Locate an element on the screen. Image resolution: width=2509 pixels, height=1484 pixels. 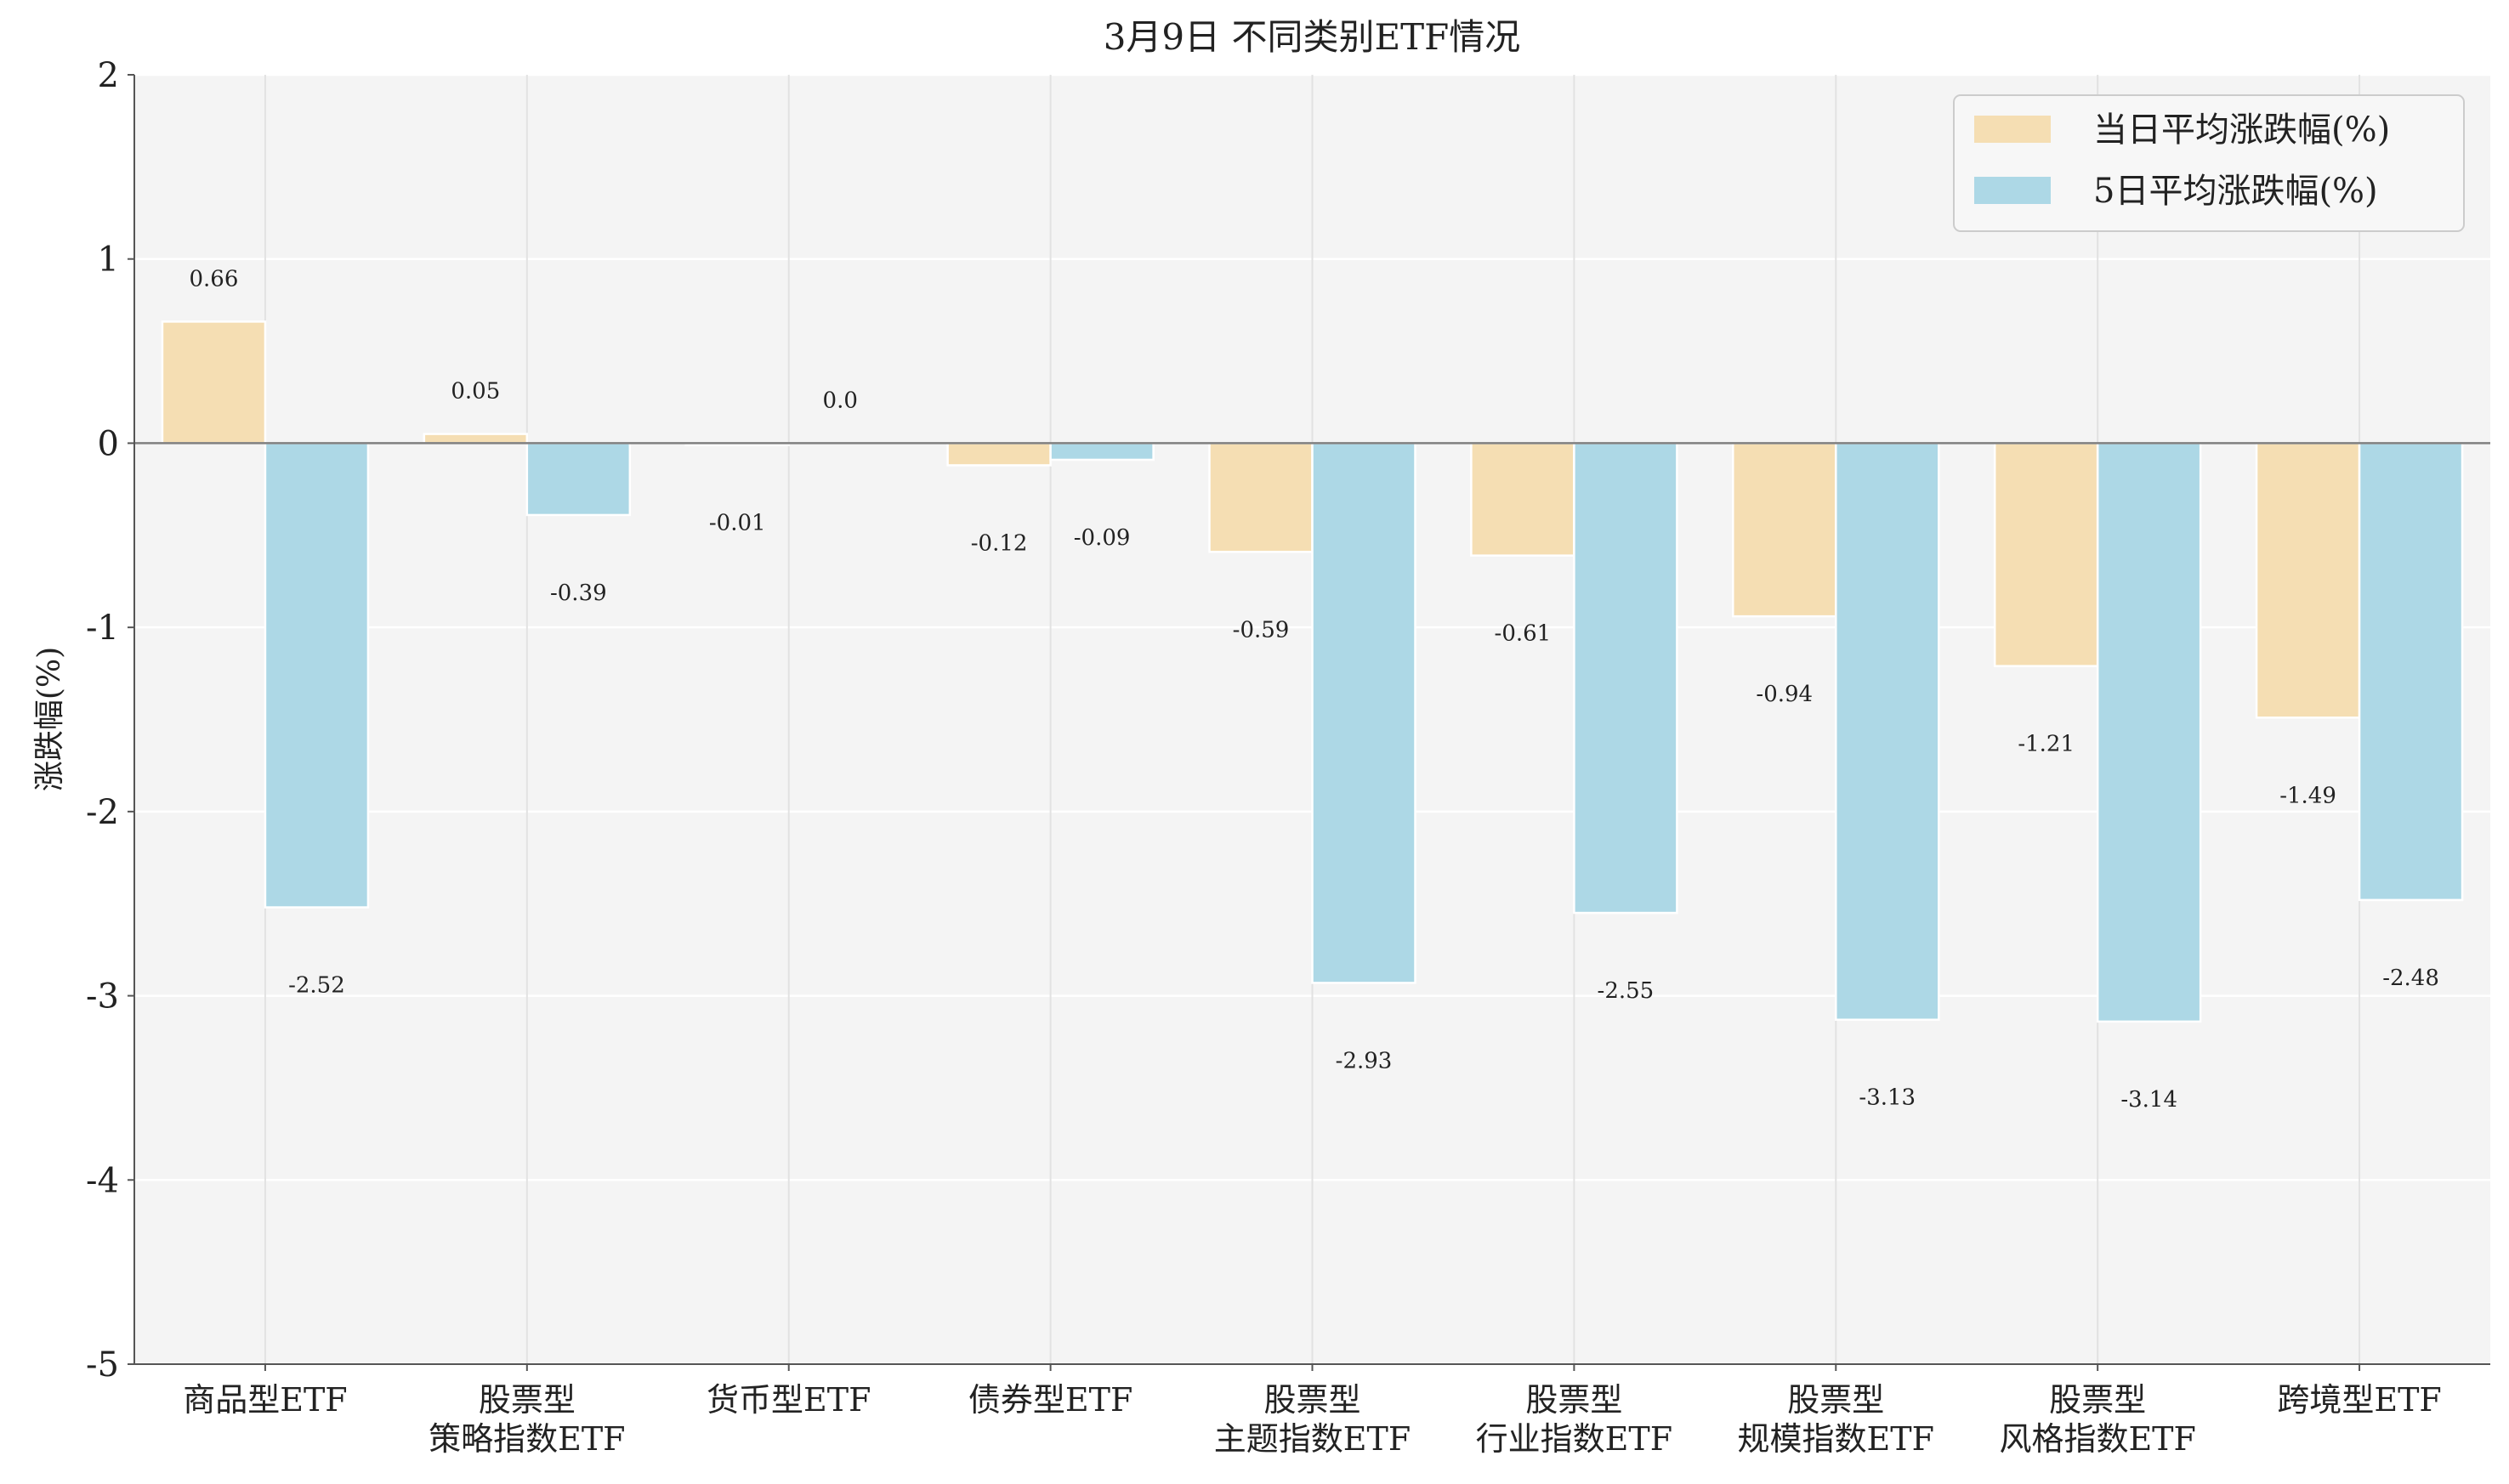
data-label-5day: -2.55 is located at coordinates (1626, 991).